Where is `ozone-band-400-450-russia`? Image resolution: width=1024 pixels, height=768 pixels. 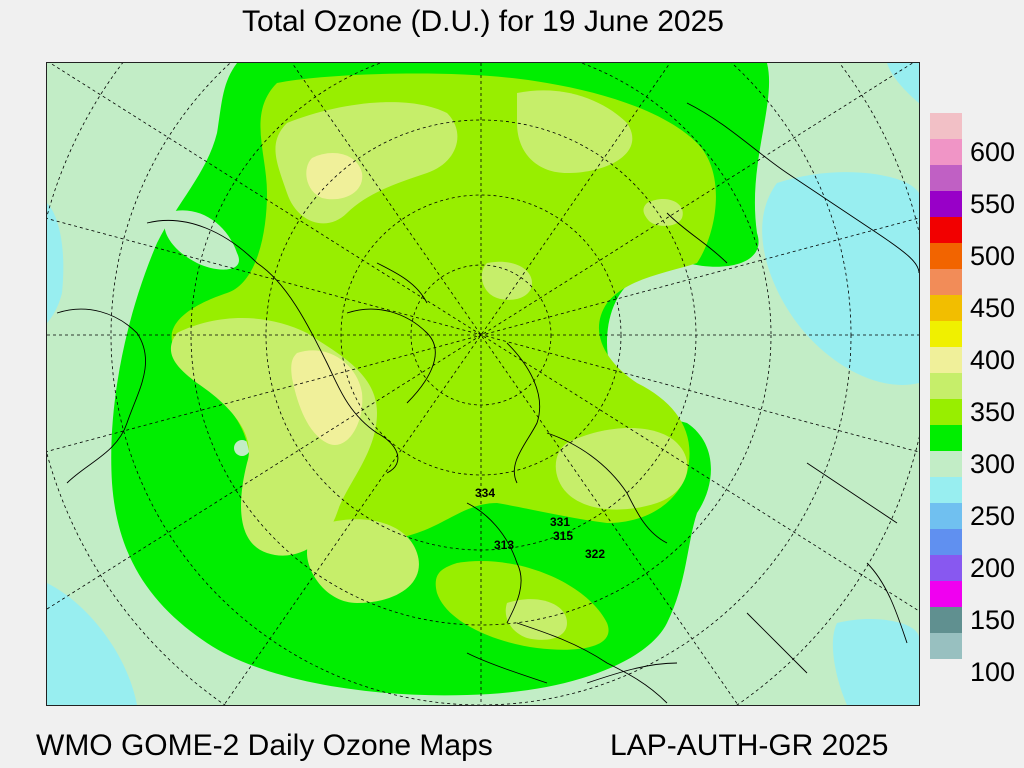 ozone-band-400-450-russia is located at coordinates (621, 469).